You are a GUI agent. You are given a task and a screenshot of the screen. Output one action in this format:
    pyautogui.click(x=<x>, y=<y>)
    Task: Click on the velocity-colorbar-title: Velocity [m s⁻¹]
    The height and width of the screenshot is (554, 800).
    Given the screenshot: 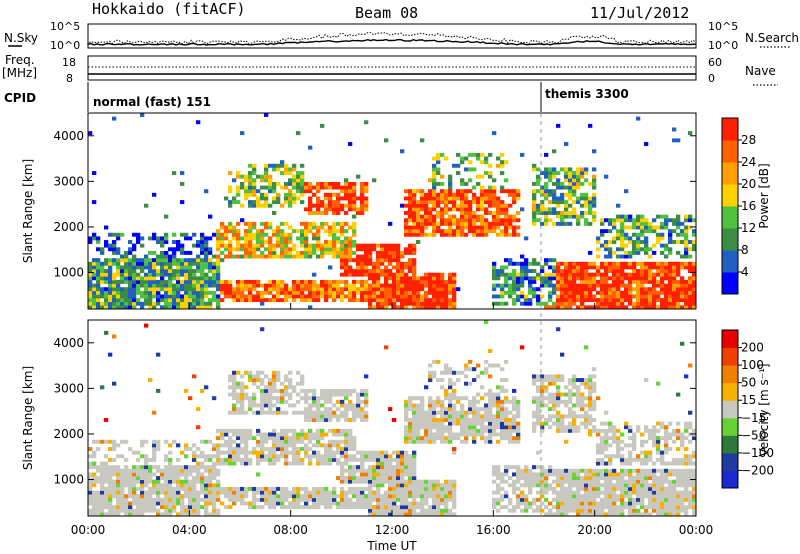 What is the action you would take?
    pyautogui.click(x=764, y=409)
    